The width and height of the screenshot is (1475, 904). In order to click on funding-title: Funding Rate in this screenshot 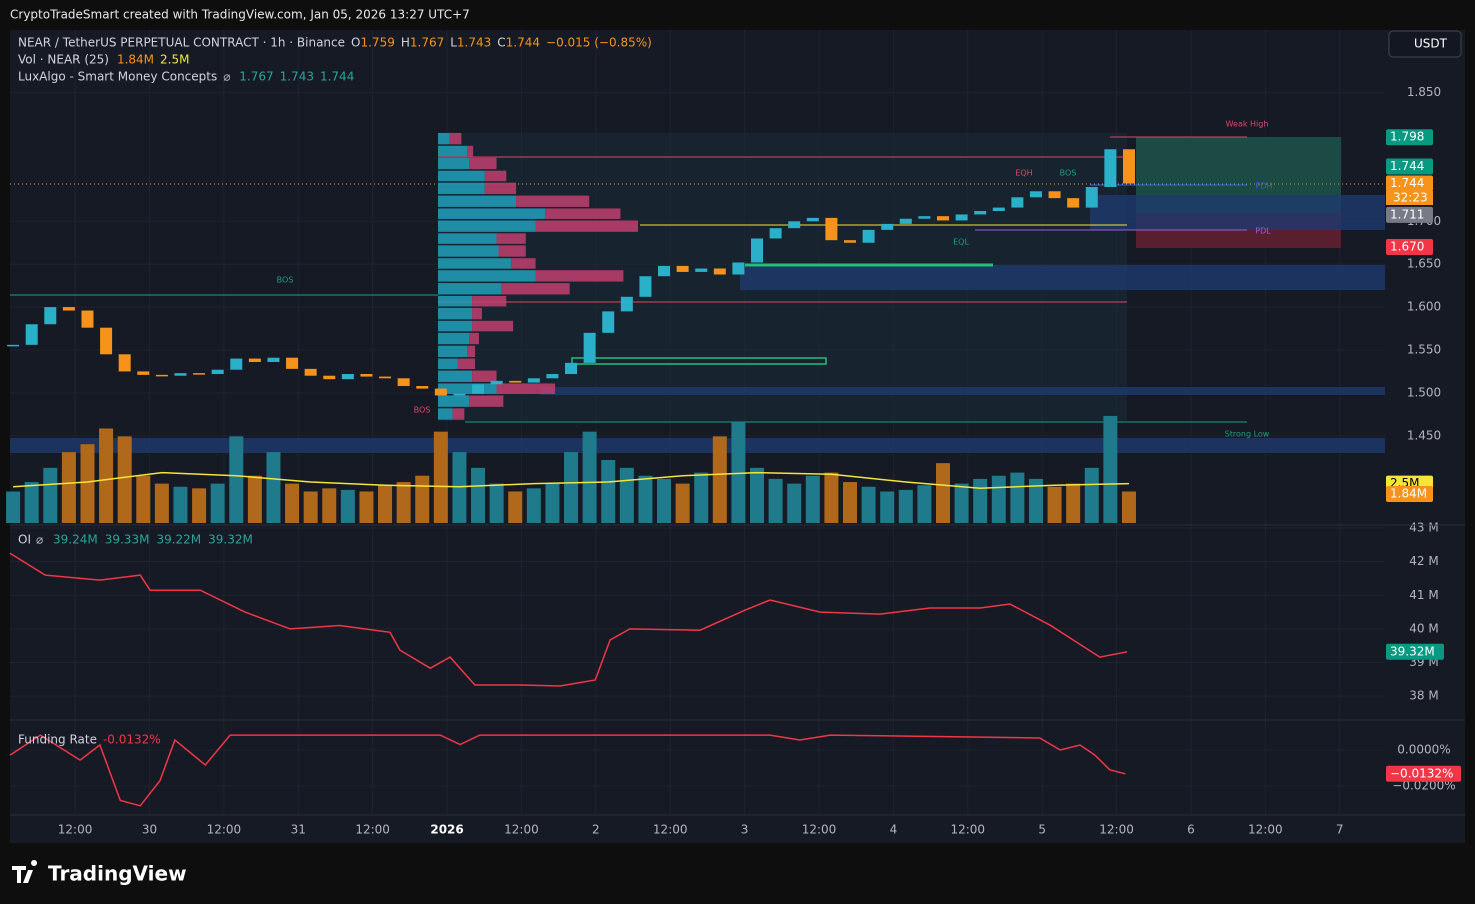, I will do `click(57, 740)`.